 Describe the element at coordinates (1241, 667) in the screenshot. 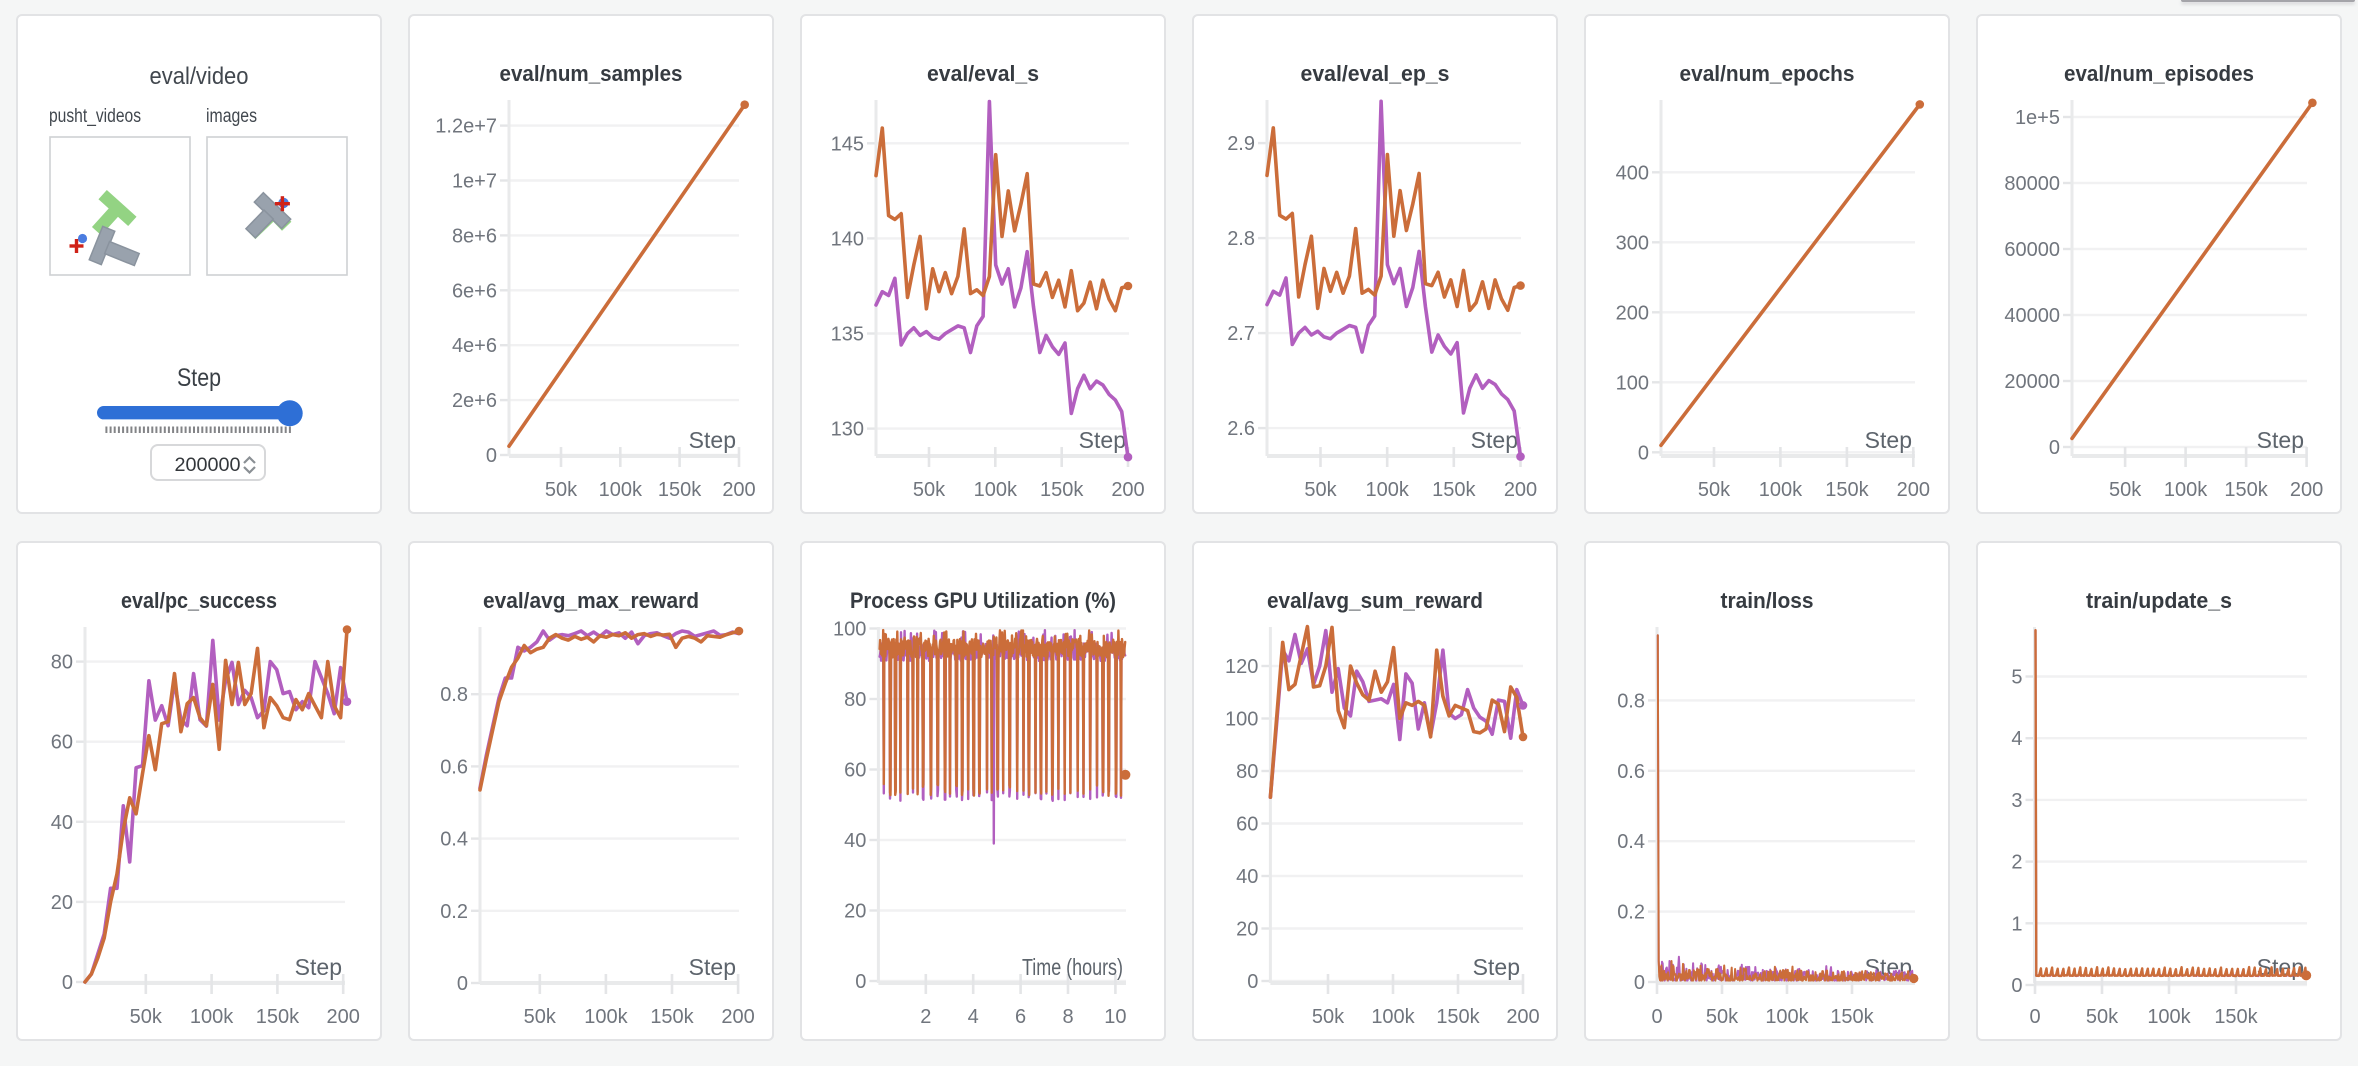

I see `svg-text: 120` at that location.